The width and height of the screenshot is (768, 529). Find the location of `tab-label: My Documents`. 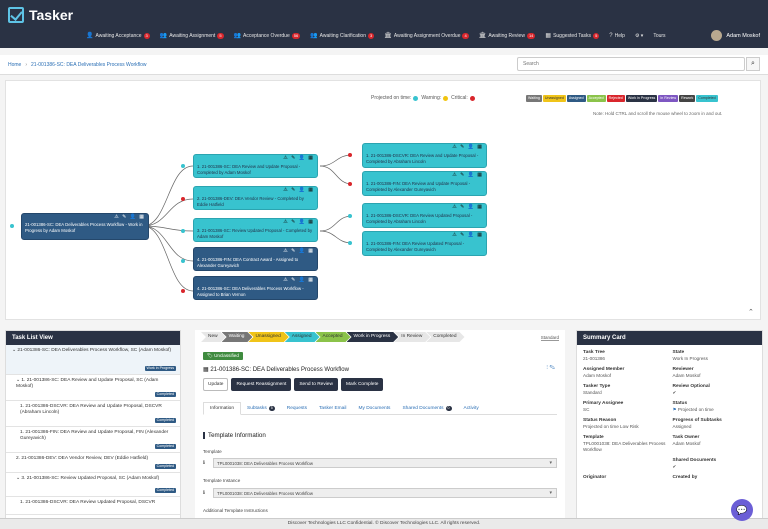

tab-label: My Documents is located at coordinates (374, 408).